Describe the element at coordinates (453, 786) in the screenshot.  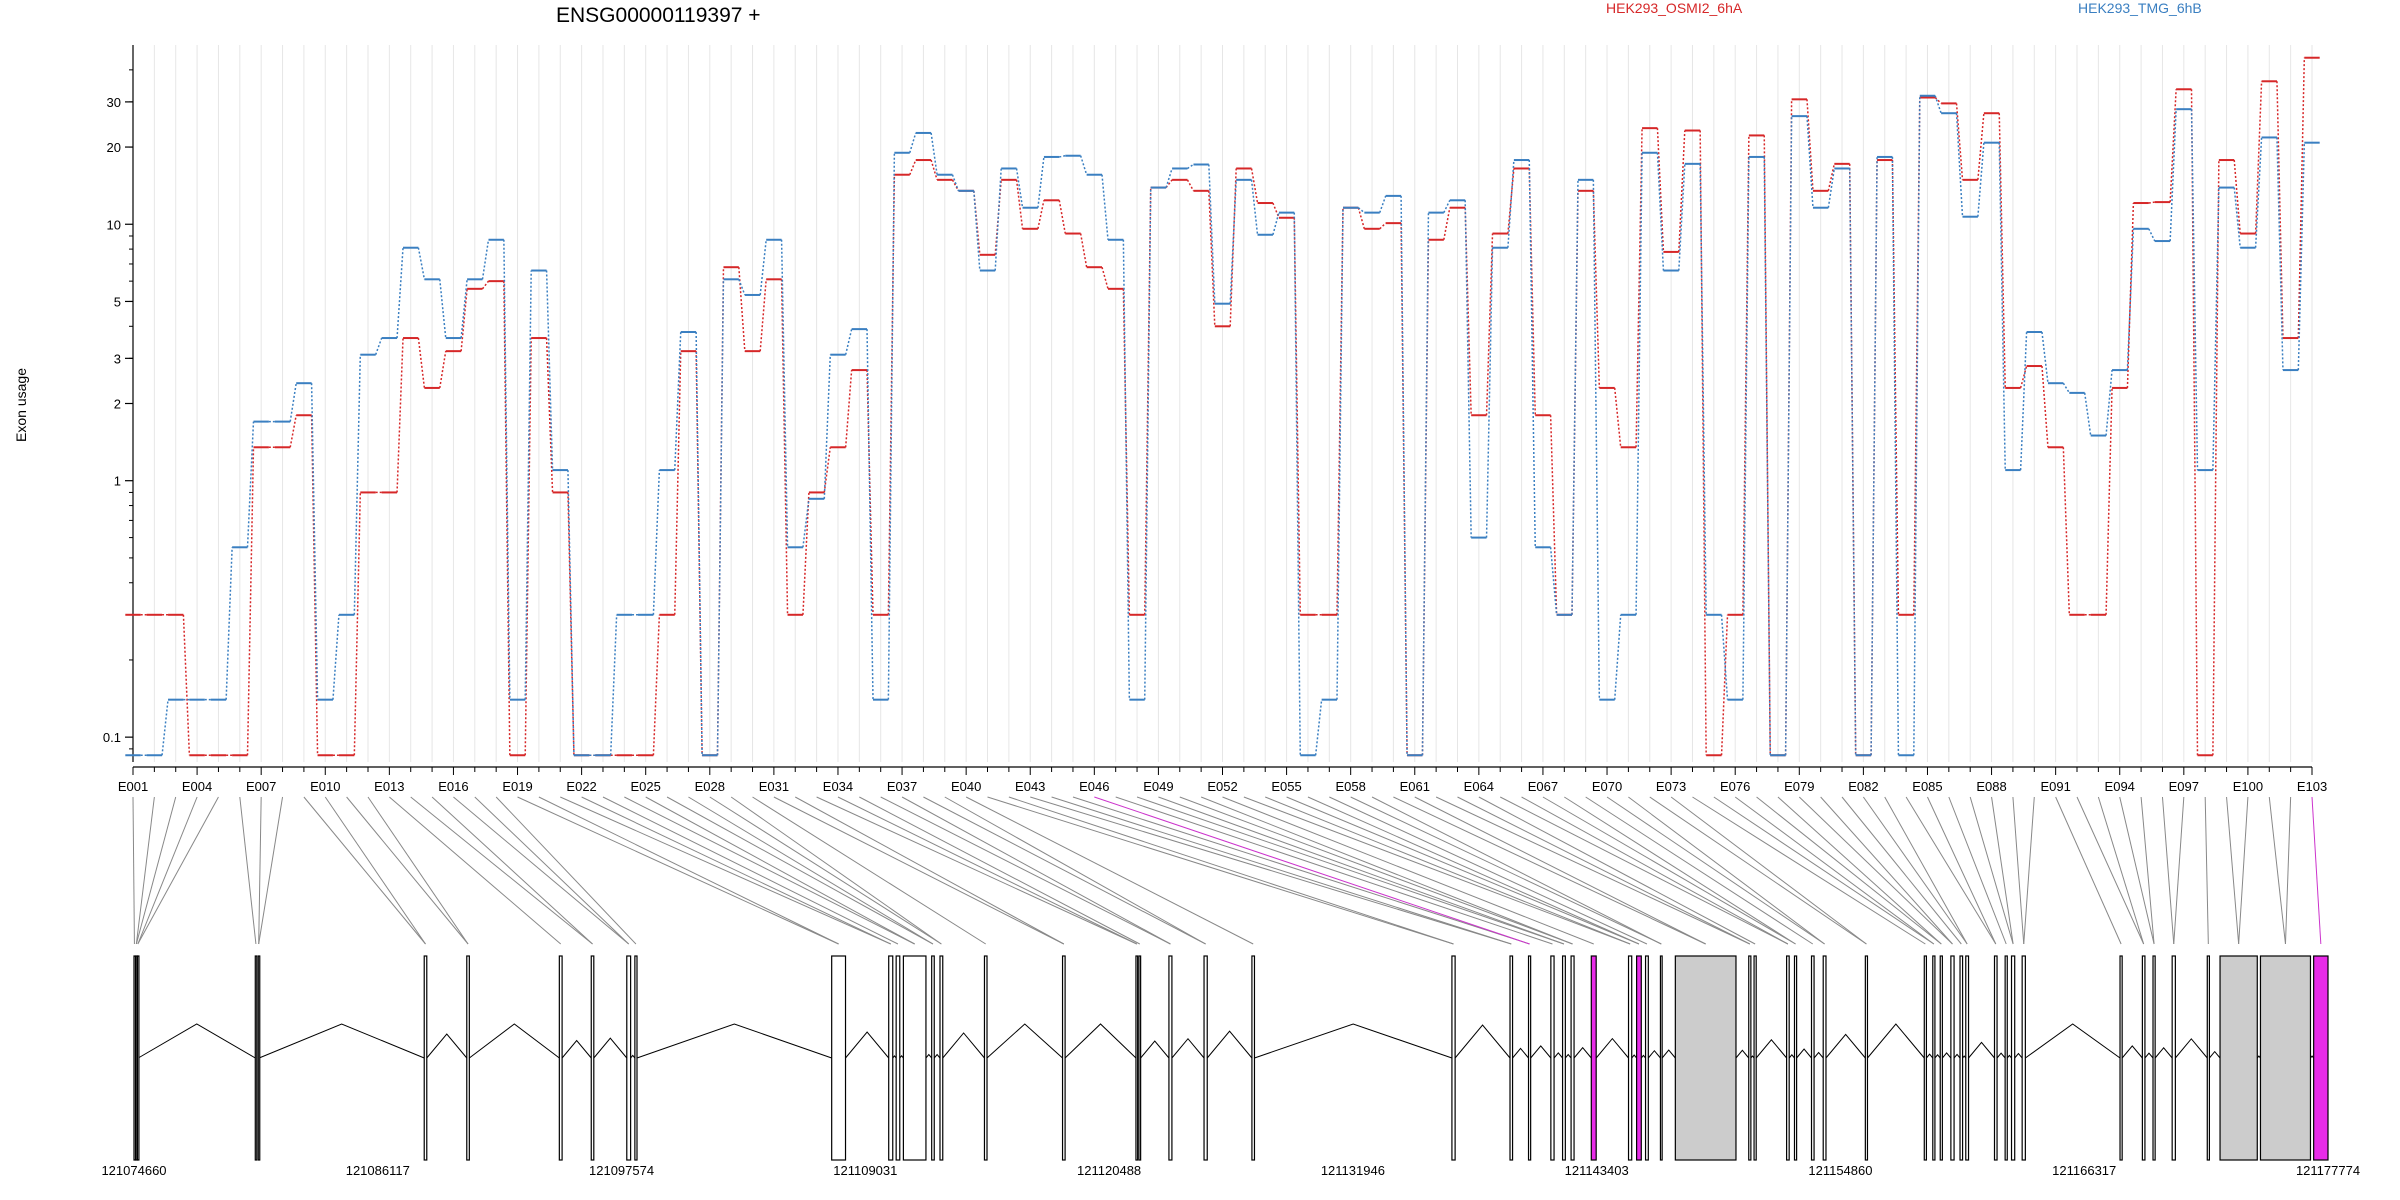
I see `x-tick-label: E016` at that location.